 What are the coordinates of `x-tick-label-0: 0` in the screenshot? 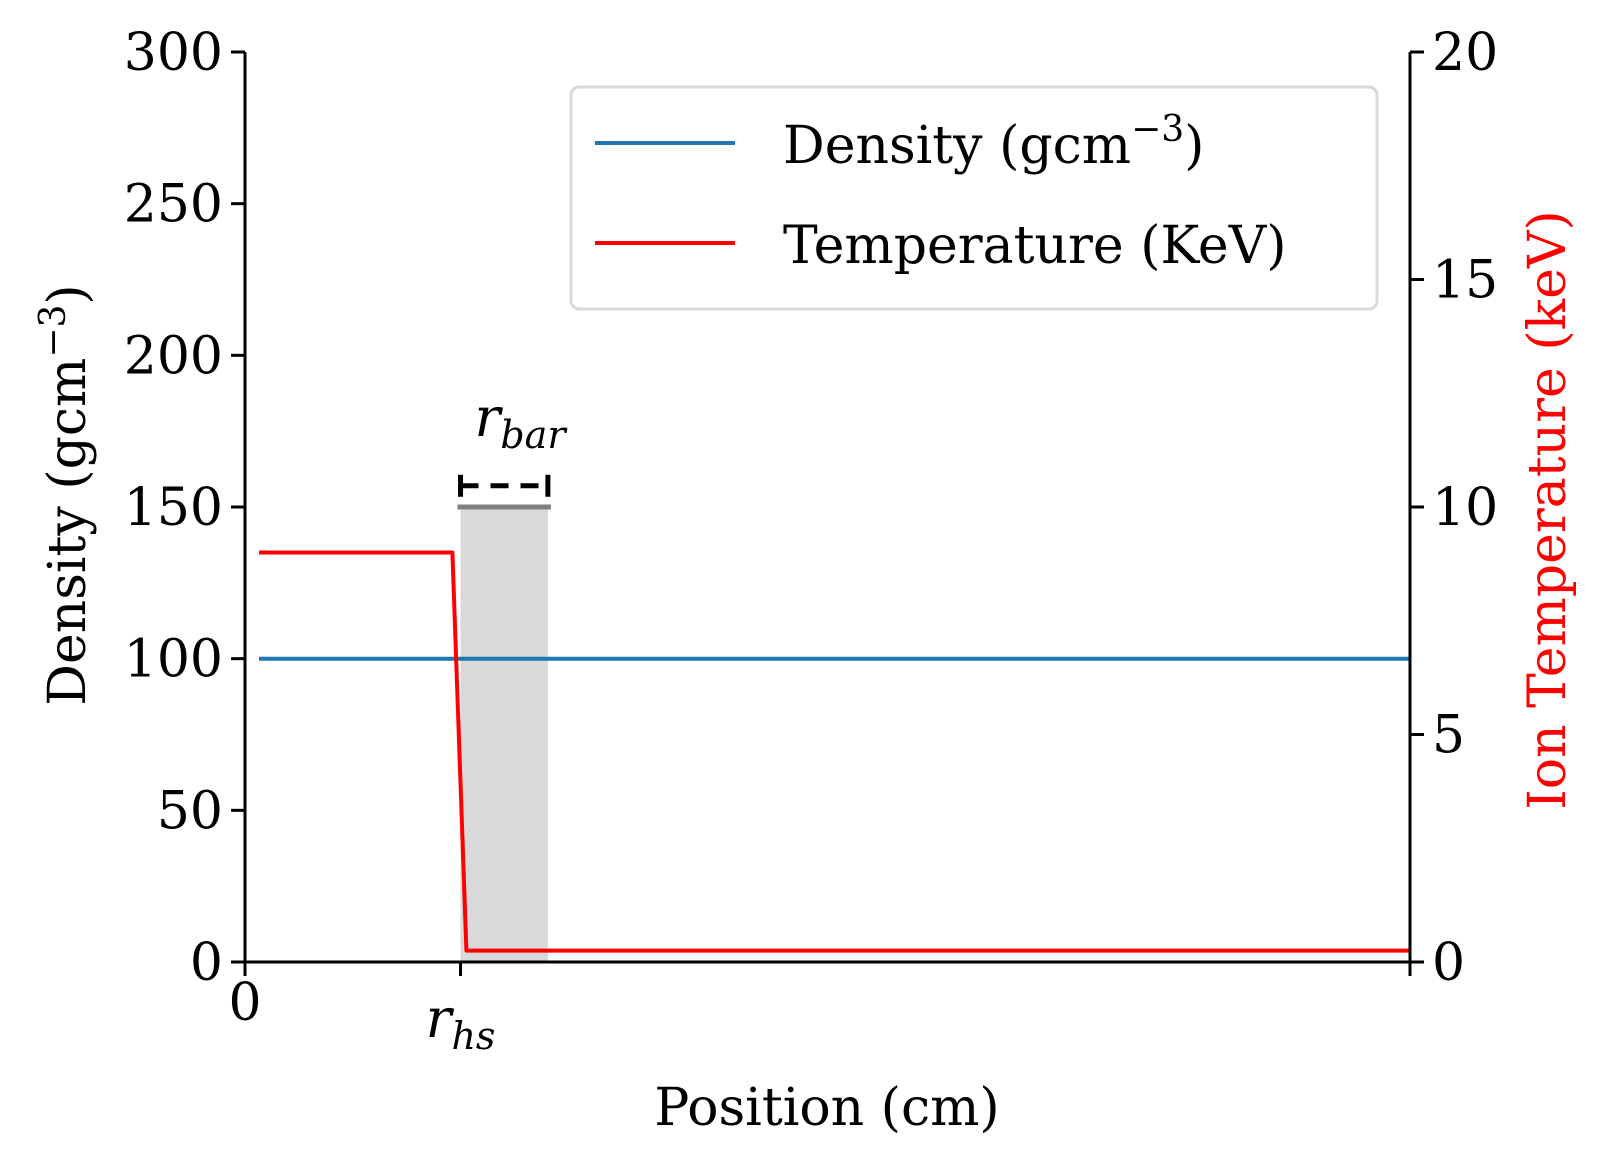 It's located at (244, 1003).